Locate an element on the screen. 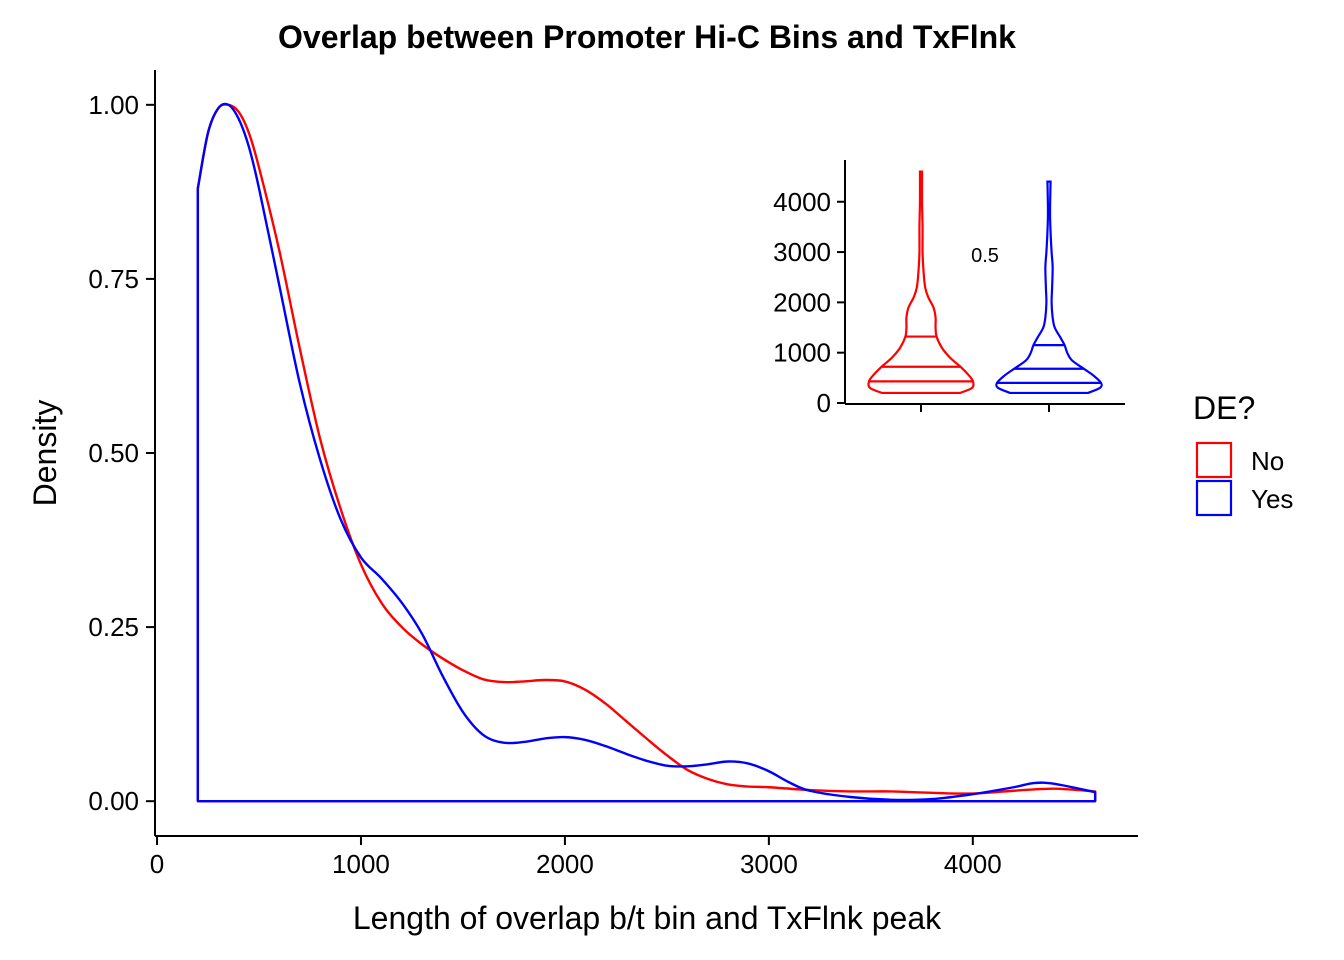 This screenshot has height=960, width=1344. inset-p-value-annotation: 0.5 is located at coordinates (985, 256).